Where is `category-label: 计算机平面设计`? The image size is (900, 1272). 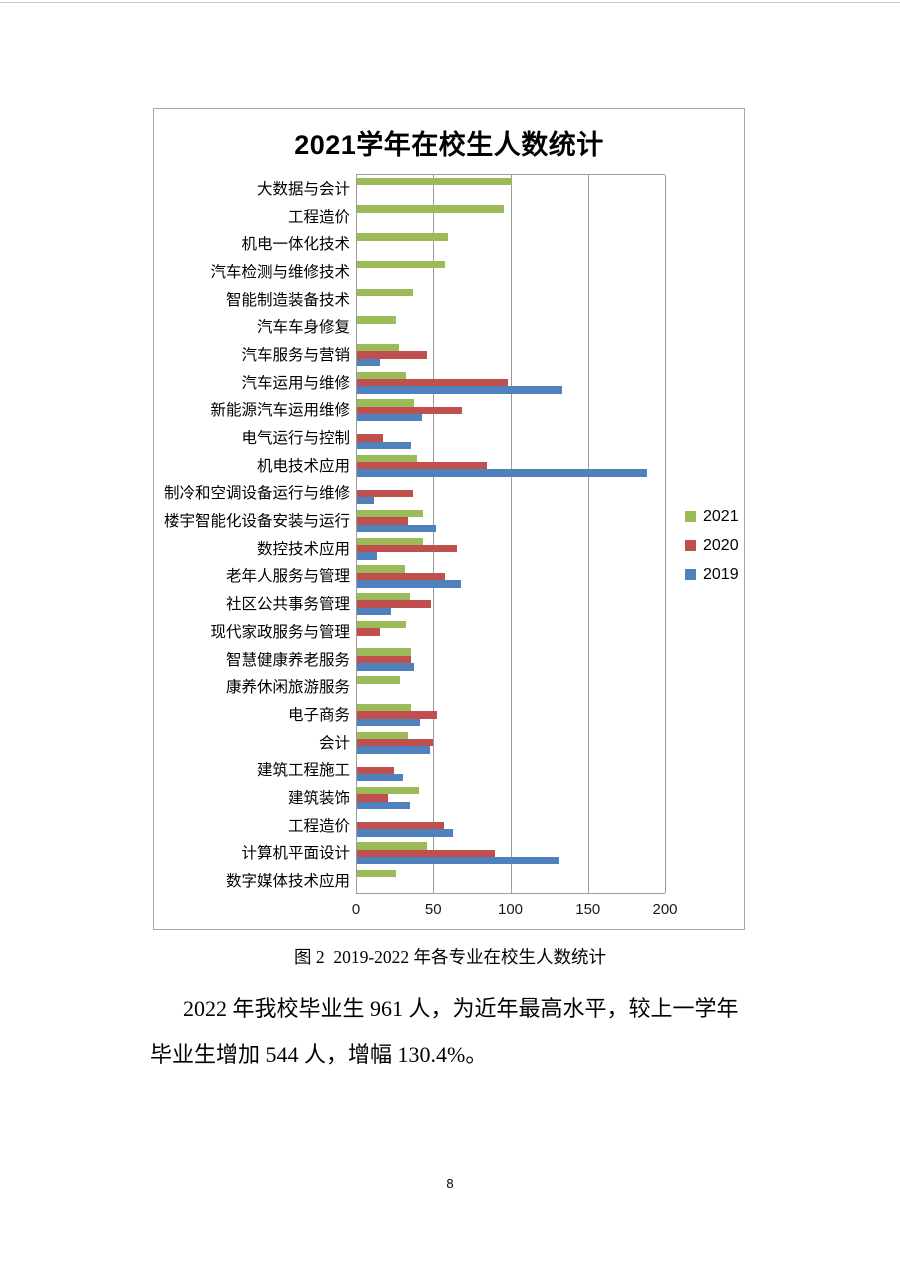 category-label: 计算机平面设计 is located at coordinates (295, 854).